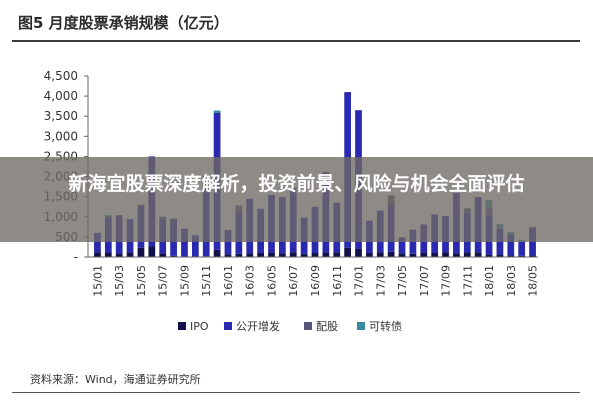 This screenshot has width=593, height=400. What do you see at coordinates (61, 116) in the screenshot?
I see `y-tick-label: 3,500` at bounding box center [61, 116].